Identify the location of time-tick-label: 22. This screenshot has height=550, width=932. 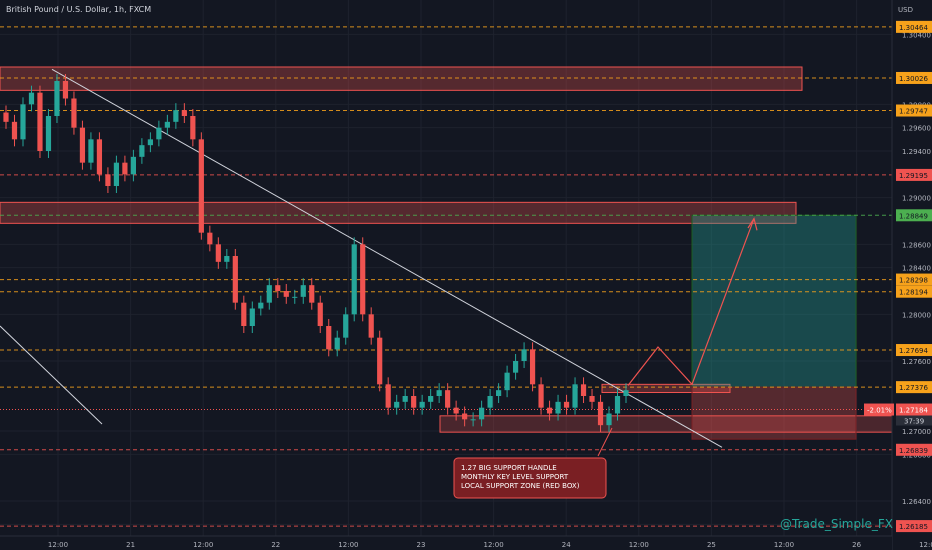
(275, 545).